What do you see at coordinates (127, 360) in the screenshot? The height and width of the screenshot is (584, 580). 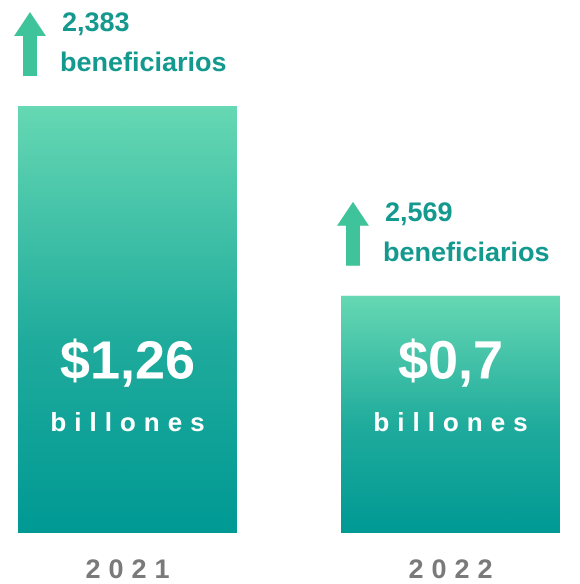 I see `value-label: $1,26` at bounding box center [127, 360].